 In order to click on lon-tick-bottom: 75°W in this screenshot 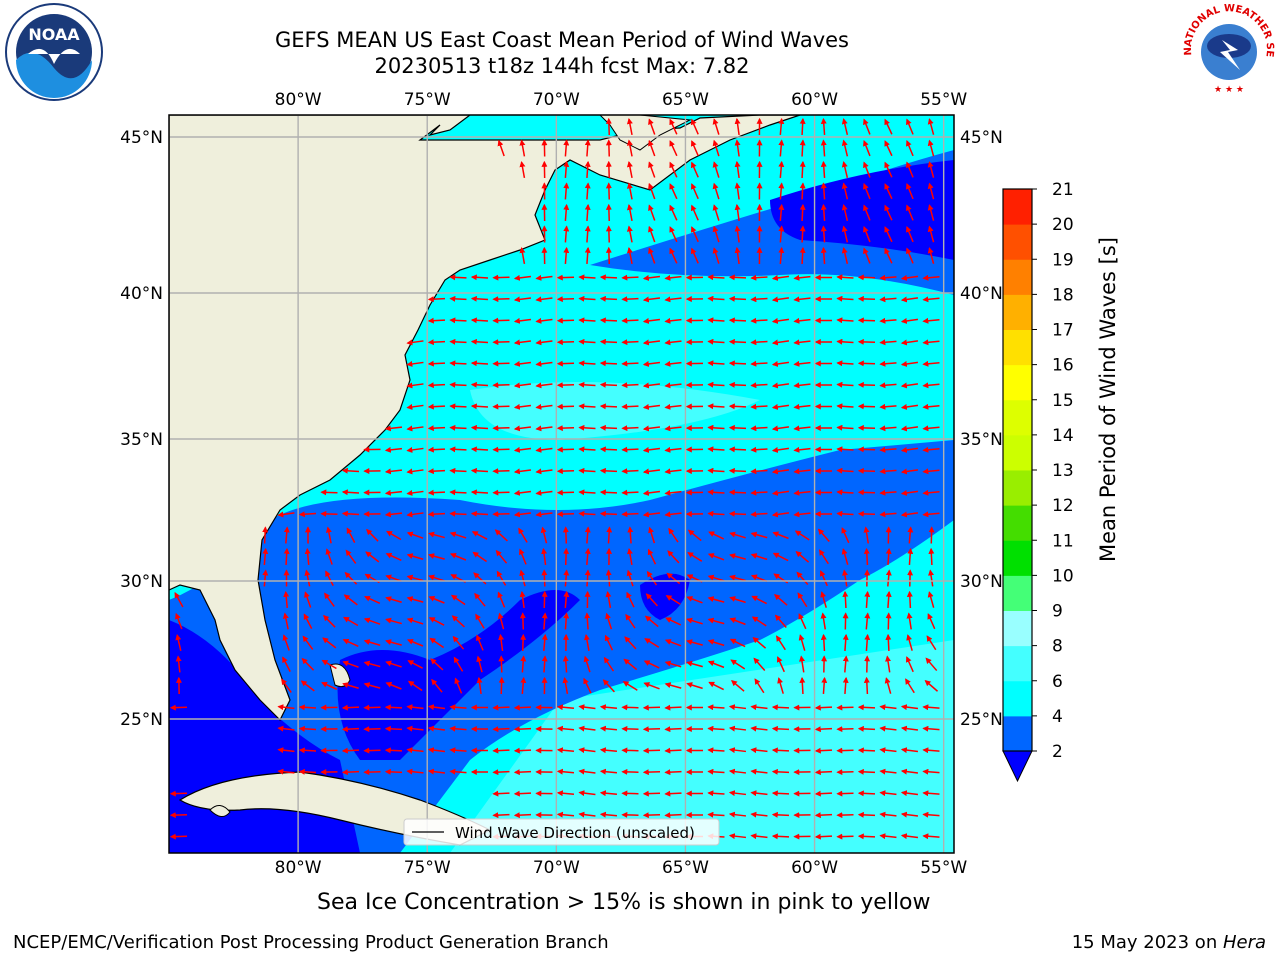, I will do `click(427, 868)`.